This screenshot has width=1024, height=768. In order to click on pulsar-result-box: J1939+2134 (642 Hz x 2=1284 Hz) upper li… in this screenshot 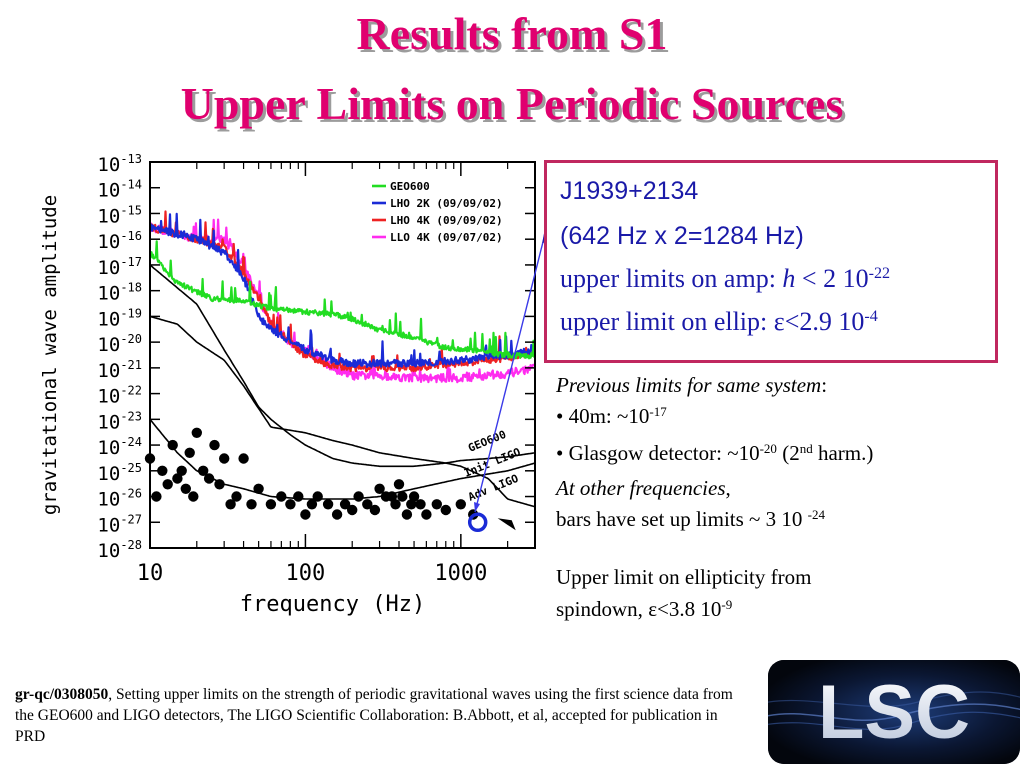, I will do `click(771, 261)`.